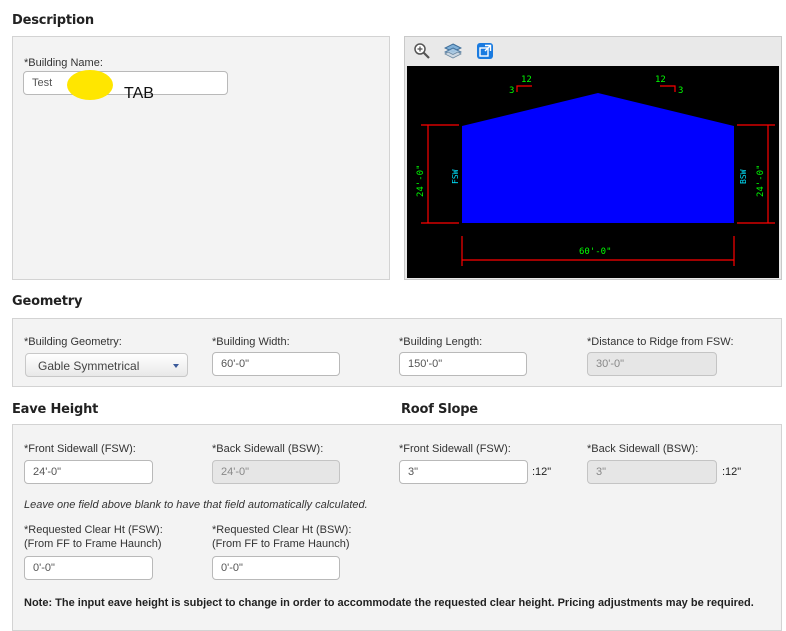 The height and width of the screenshot is (631, 786). I want to click on left-height-dimension, so click(440, 174).